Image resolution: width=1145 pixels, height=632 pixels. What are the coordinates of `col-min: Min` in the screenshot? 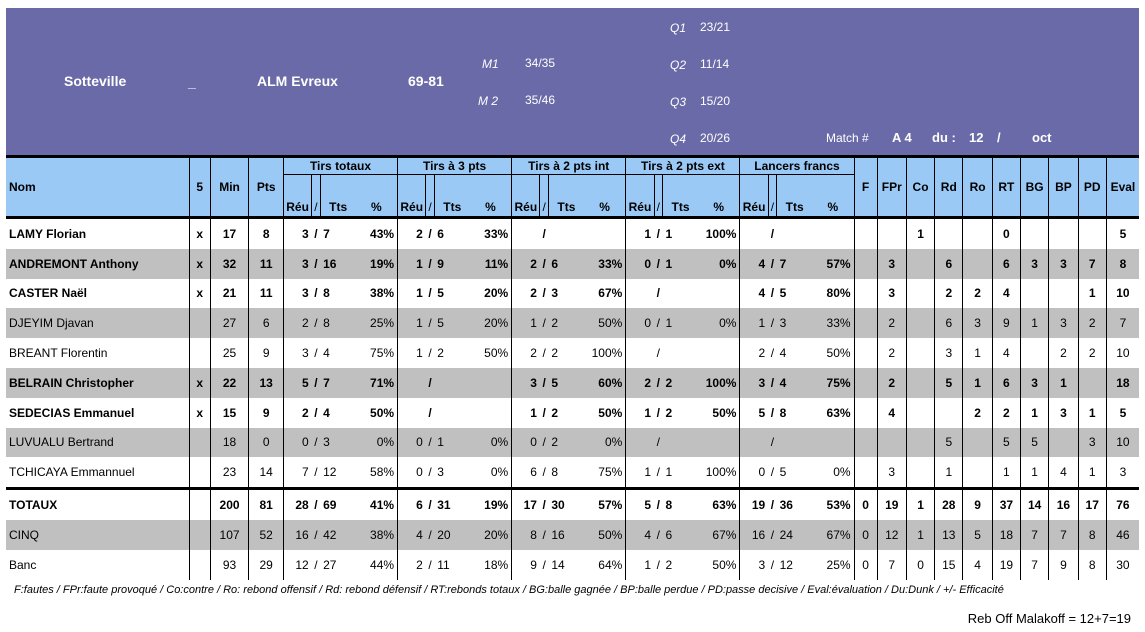 It's located at (230, 187).